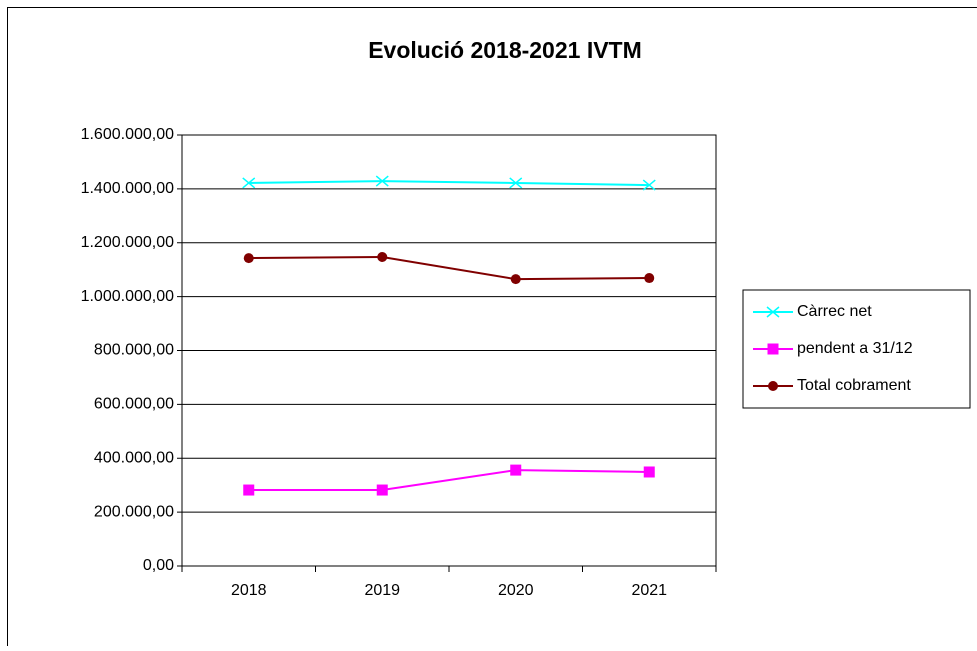 This screenshot has width=977, height=651. What do you see at coordinates (382, 590) in the screenshot?
I see `x-tick-label: 2019` at bounding box center [382, 590].